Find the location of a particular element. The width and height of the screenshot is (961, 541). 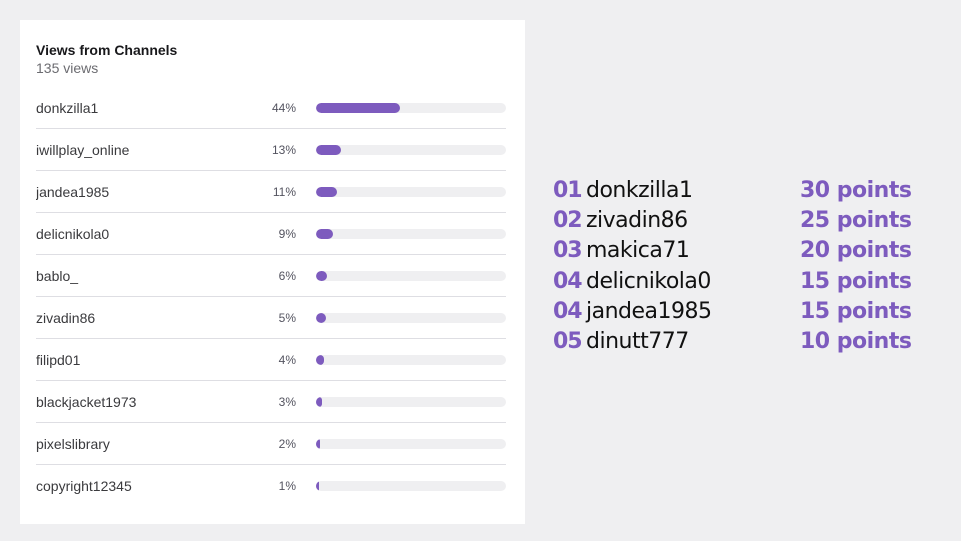

channel-name: iwillplay_online is located at coordinates (83, 149).